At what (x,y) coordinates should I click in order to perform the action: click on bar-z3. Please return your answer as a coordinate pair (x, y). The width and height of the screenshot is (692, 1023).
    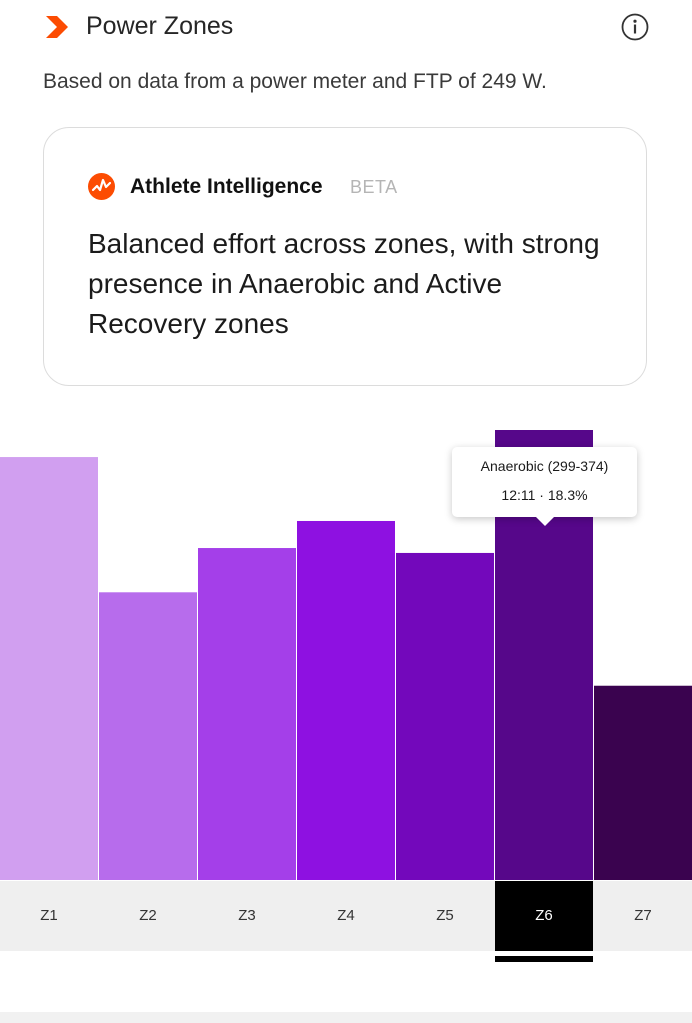
    Looking at the image, I should click on (247, 714).